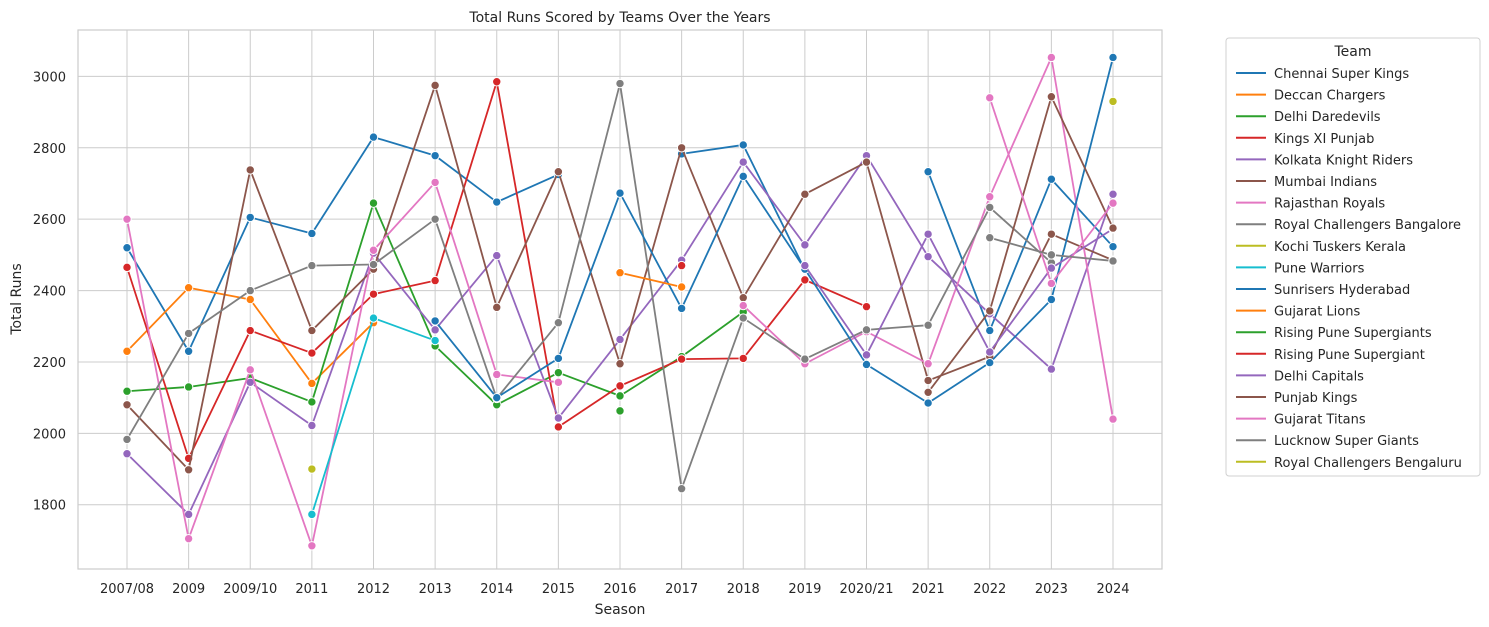 The image size is (1489, 627). I want to click on x-tick-label: 2011, so click(311, 589).